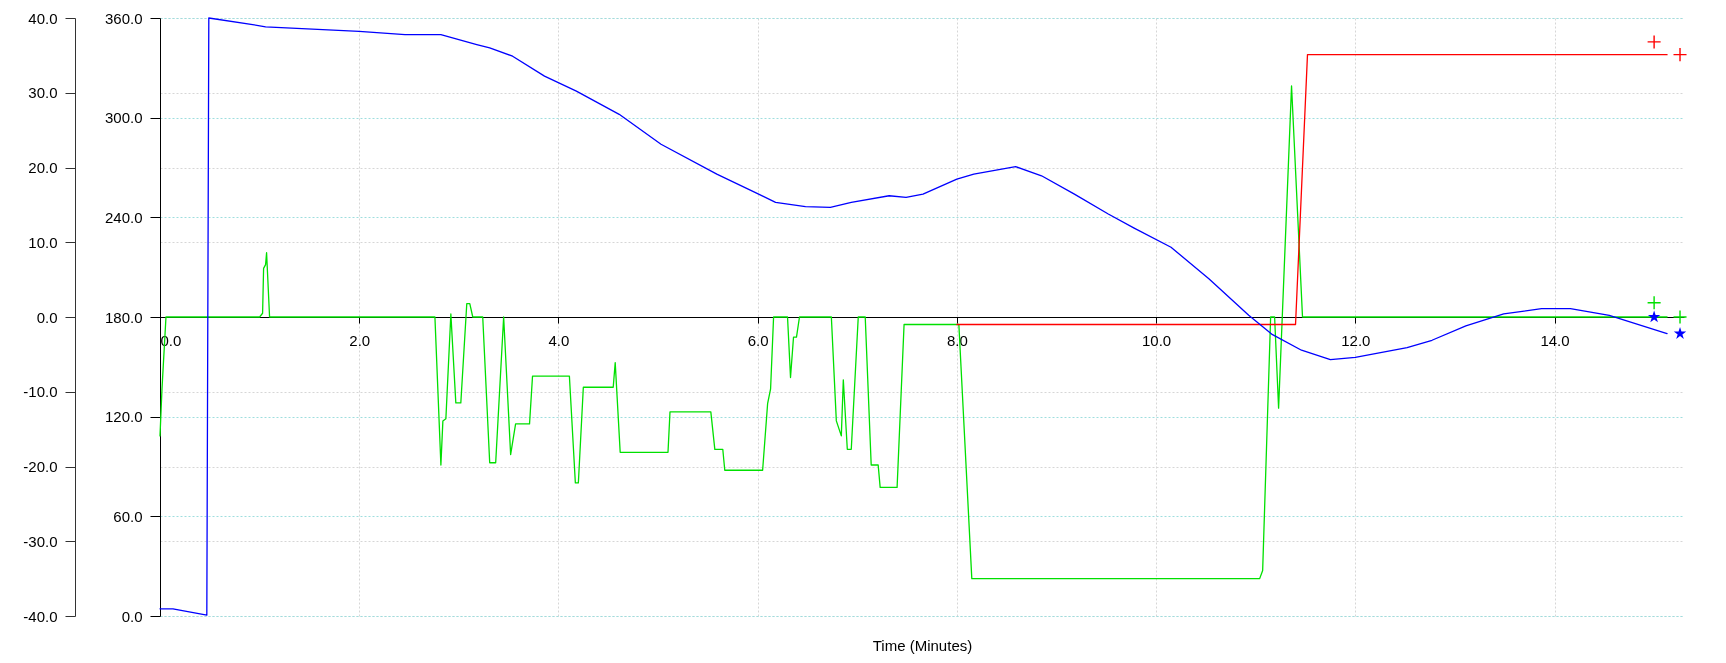 The width and height of the screenshot is (1726, 663). What do you see at coordinates (1156, 340) in the screenshot?
I see `x-tick-label: 10.0` at bounding box center [1156, 340].